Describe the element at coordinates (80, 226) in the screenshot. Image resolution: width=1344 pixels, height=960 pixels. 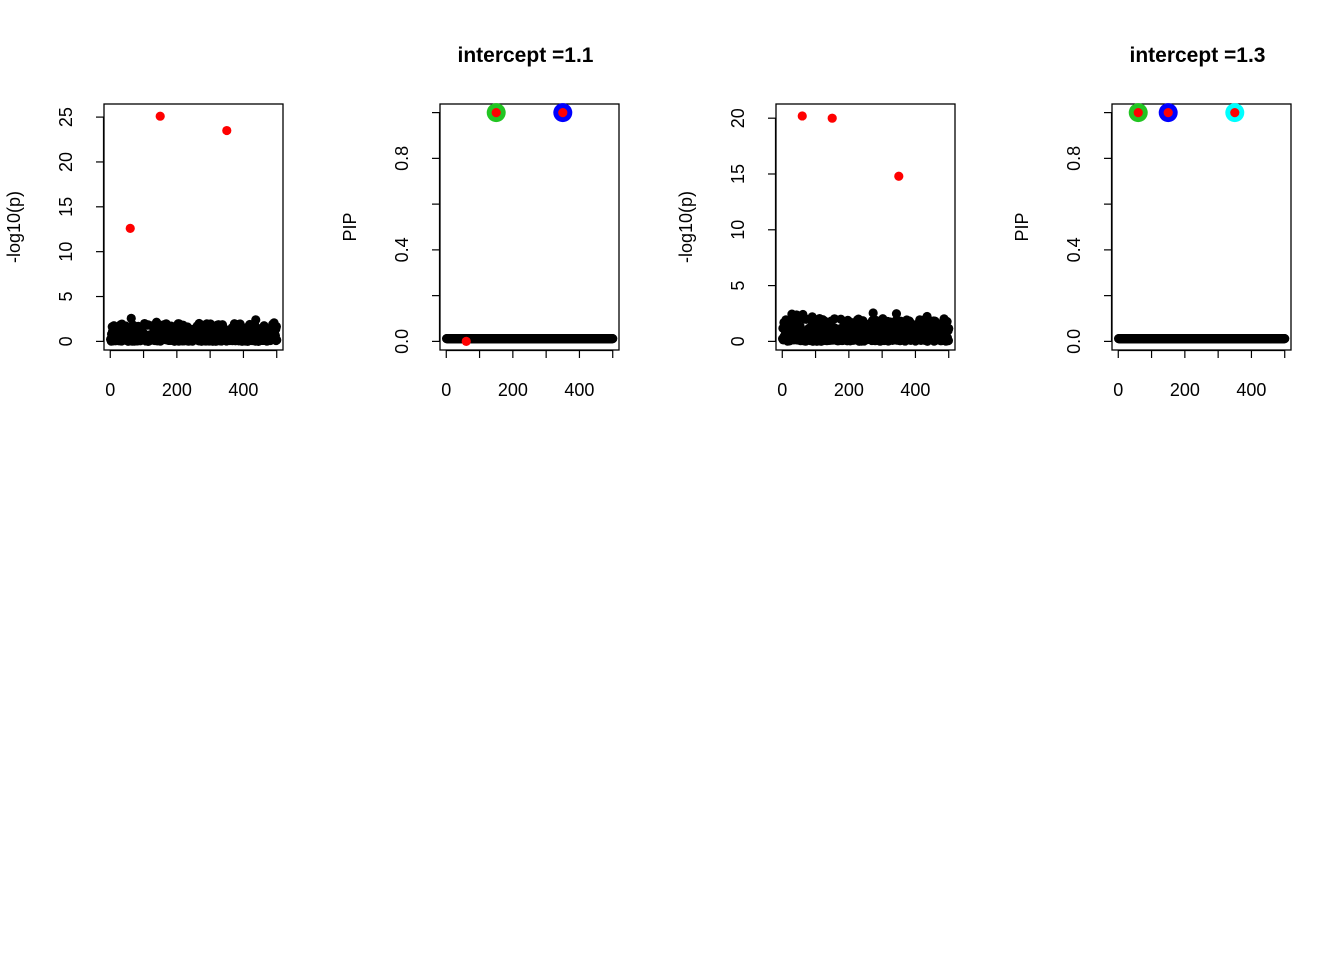
I see `y-axis: 0 5 10 15 20 25` at that location.